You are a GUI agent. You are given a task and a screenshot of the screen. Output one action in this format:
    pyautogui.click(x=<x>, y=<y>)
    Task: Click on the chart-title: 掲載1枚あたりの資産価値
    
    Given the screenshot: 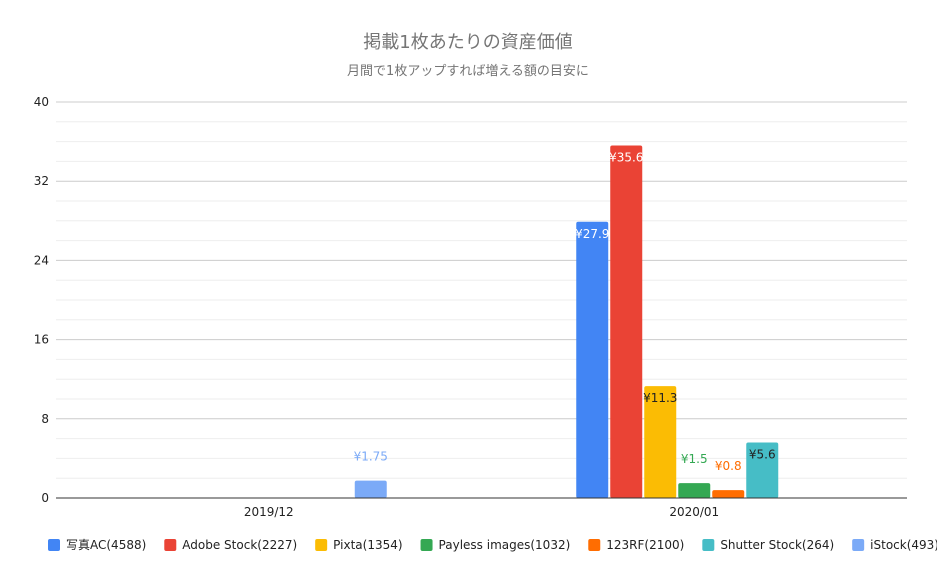 What is the action you would take?
    pyautogui.click(x=467, y=42)
    